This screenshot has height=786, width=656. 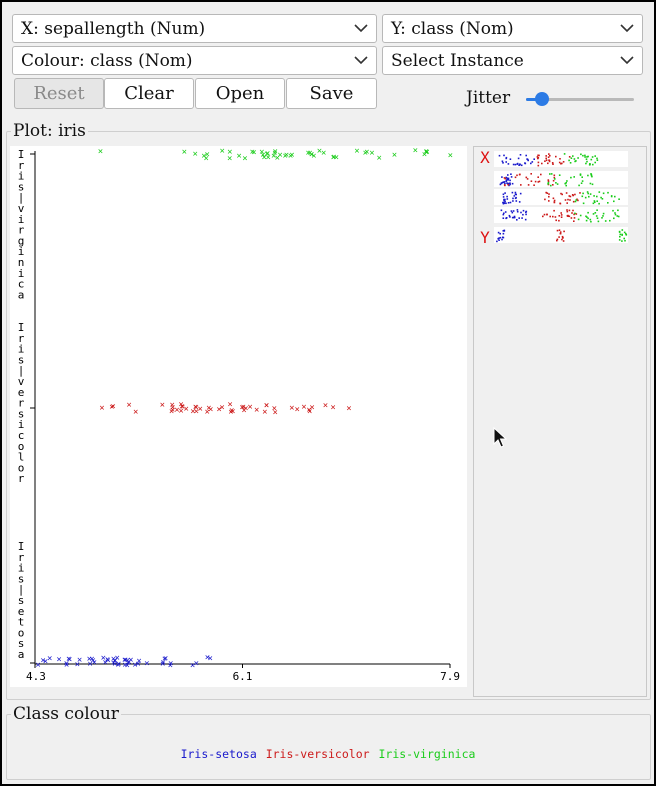 I want to click on legend-item-setosa: Iris-setosa, so click(x=218, y=754).